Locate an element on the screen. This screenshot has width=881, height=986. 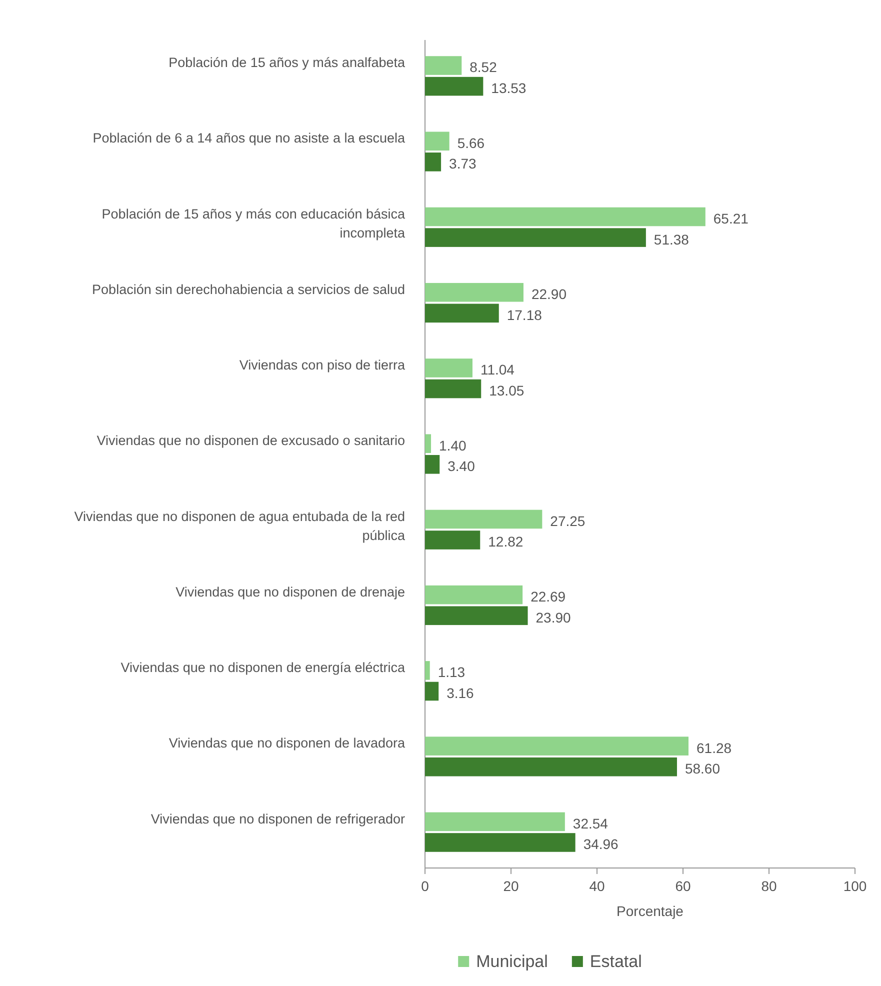
x-axis-title: Porcentaje is located at coordinates (650, 911).